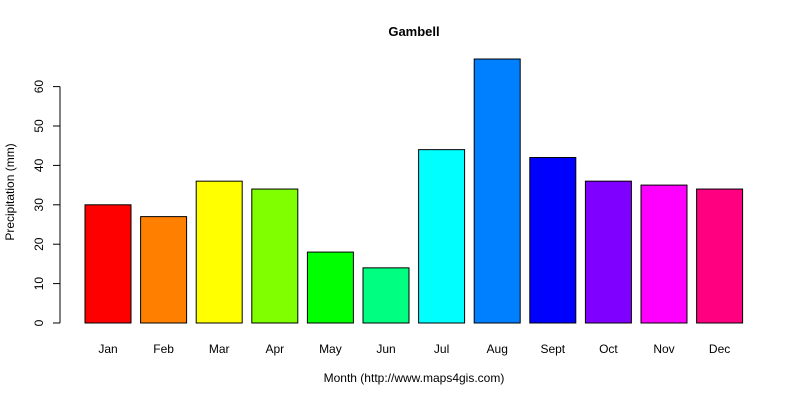 This screenshot has width=800, height=400. What do you see at coordinates (39, 322) in the screenshot?
I see `y-tick-label: 0` at bounding box center [39, 322].